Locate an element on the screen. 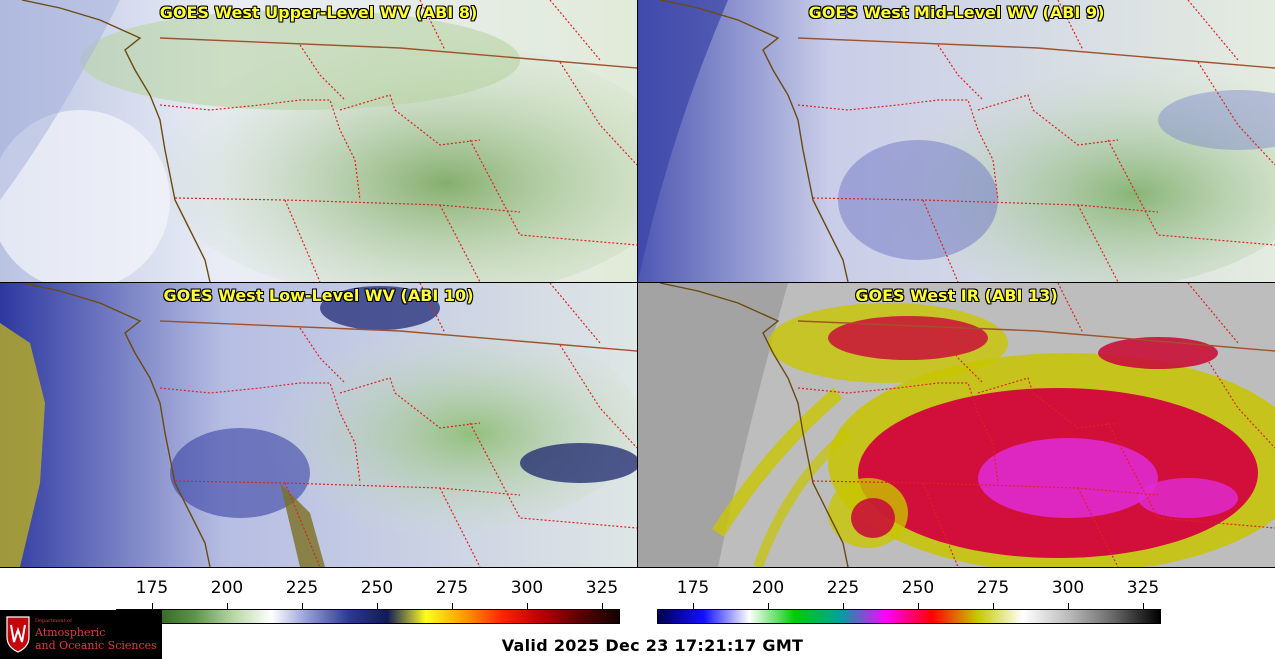  wv-colorbar-ticks: 175 200 225 250 275 300 325 is located at coordinates (368, 593).